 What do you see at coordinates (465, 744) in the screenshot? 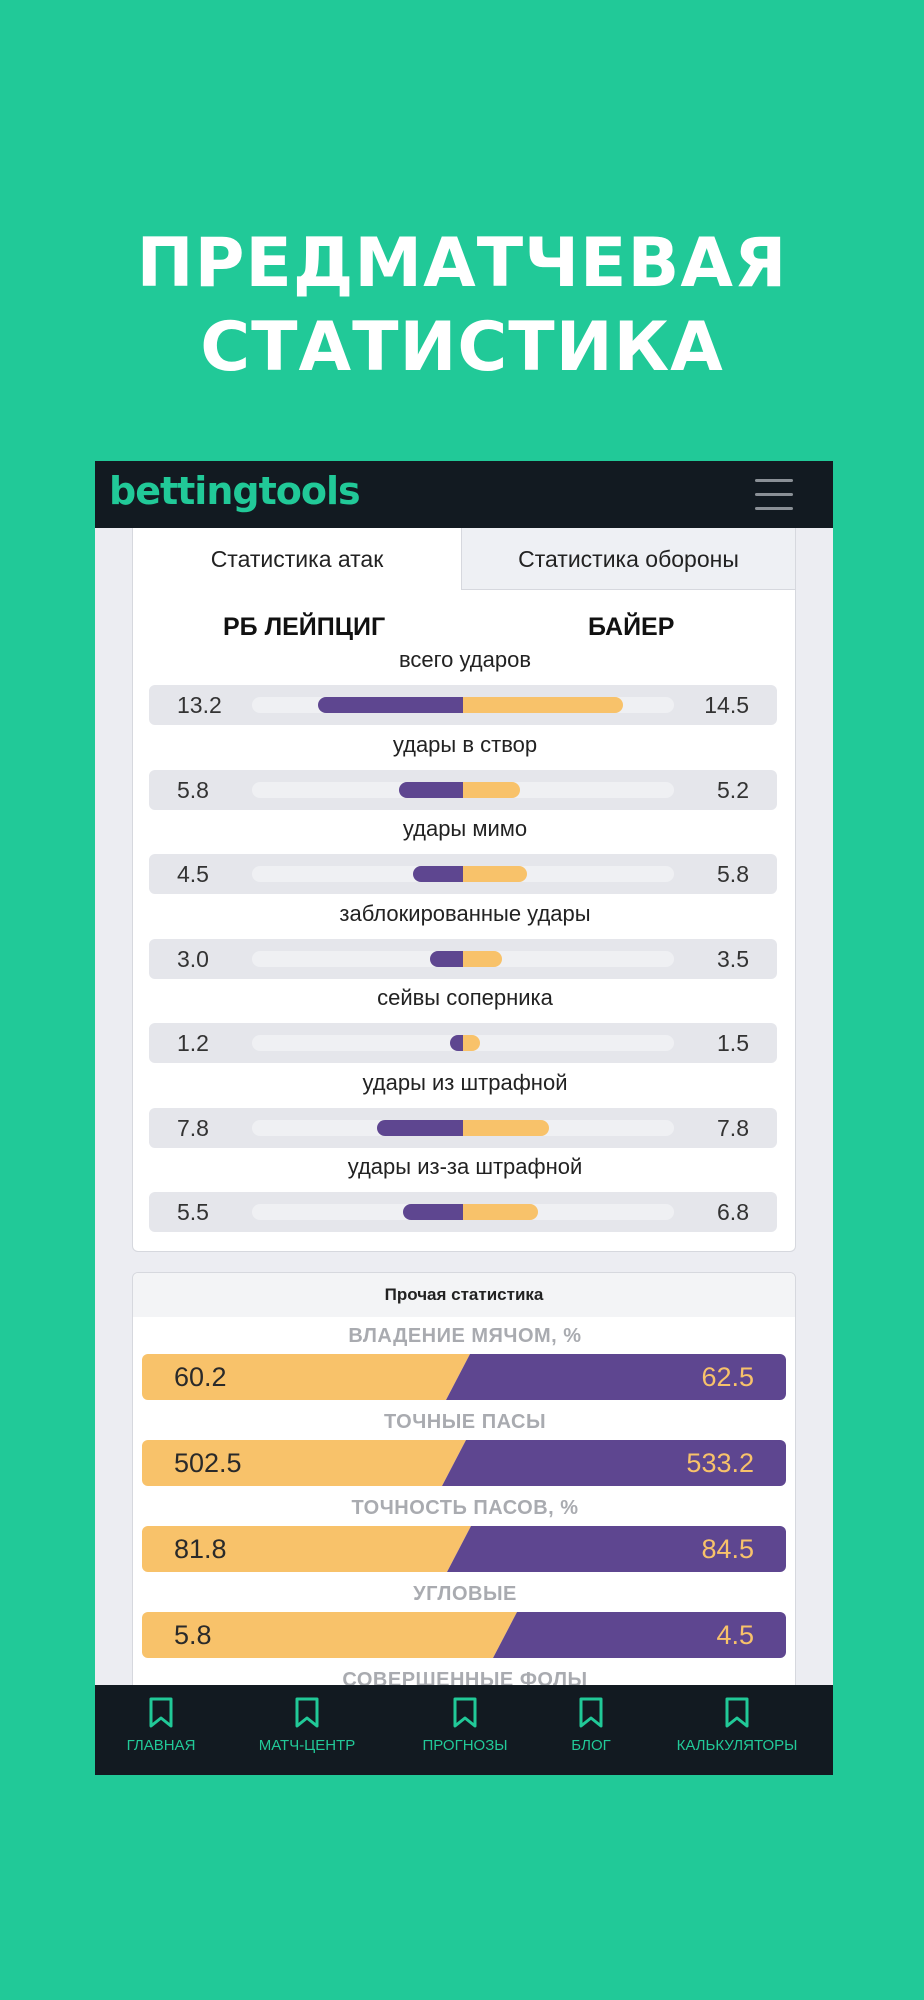
I see `stat-label: удары в створ` at bounding box center [465, 744].